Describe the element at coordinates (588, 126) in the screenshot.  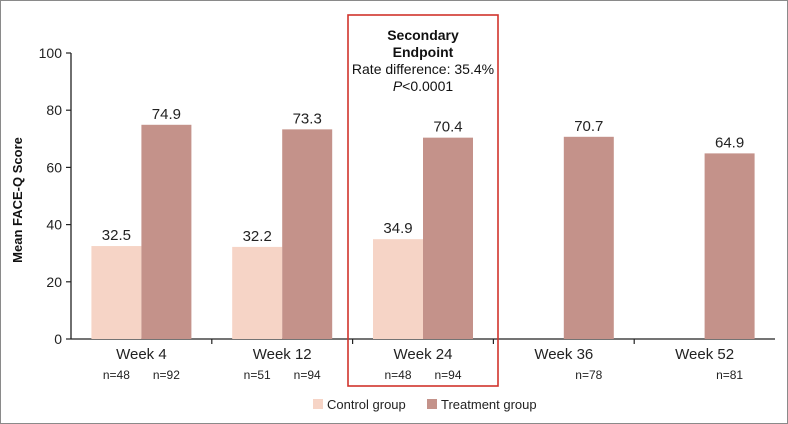
I see `treatment-value-label: 70.7` at that location.